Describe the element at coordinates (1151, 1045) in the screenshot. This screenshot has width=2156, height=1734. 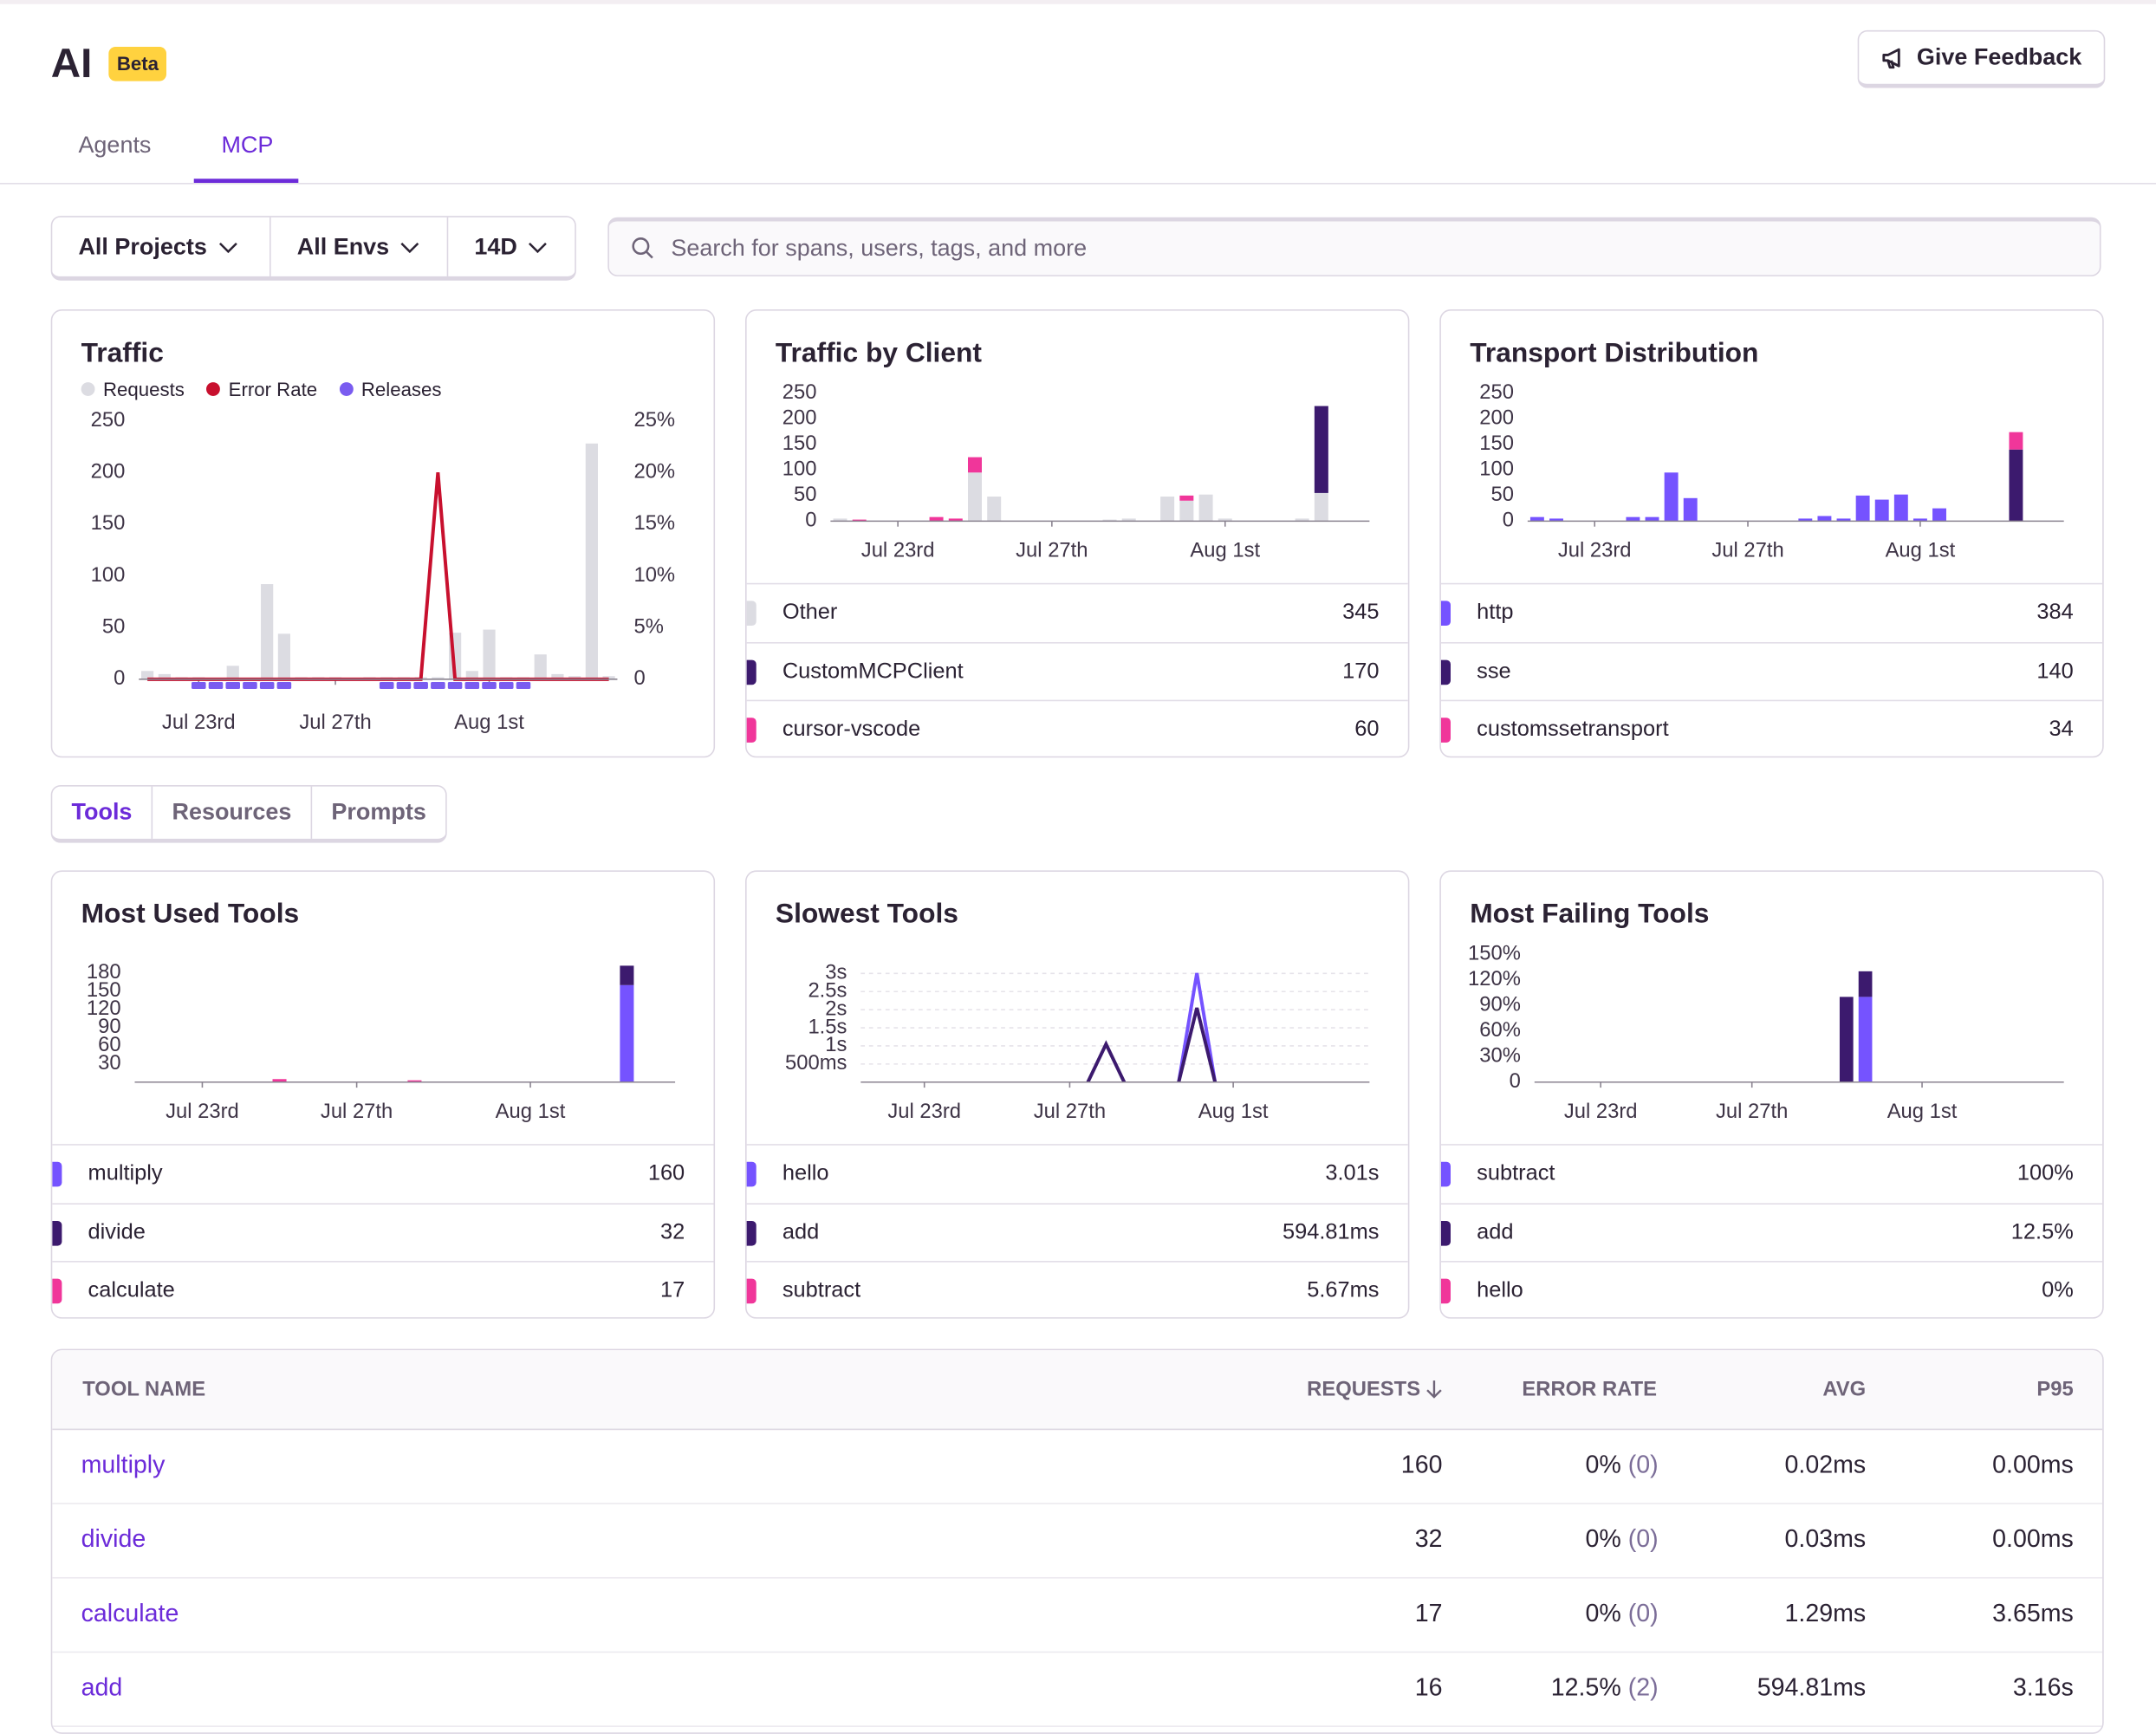
I see `line` at that location.